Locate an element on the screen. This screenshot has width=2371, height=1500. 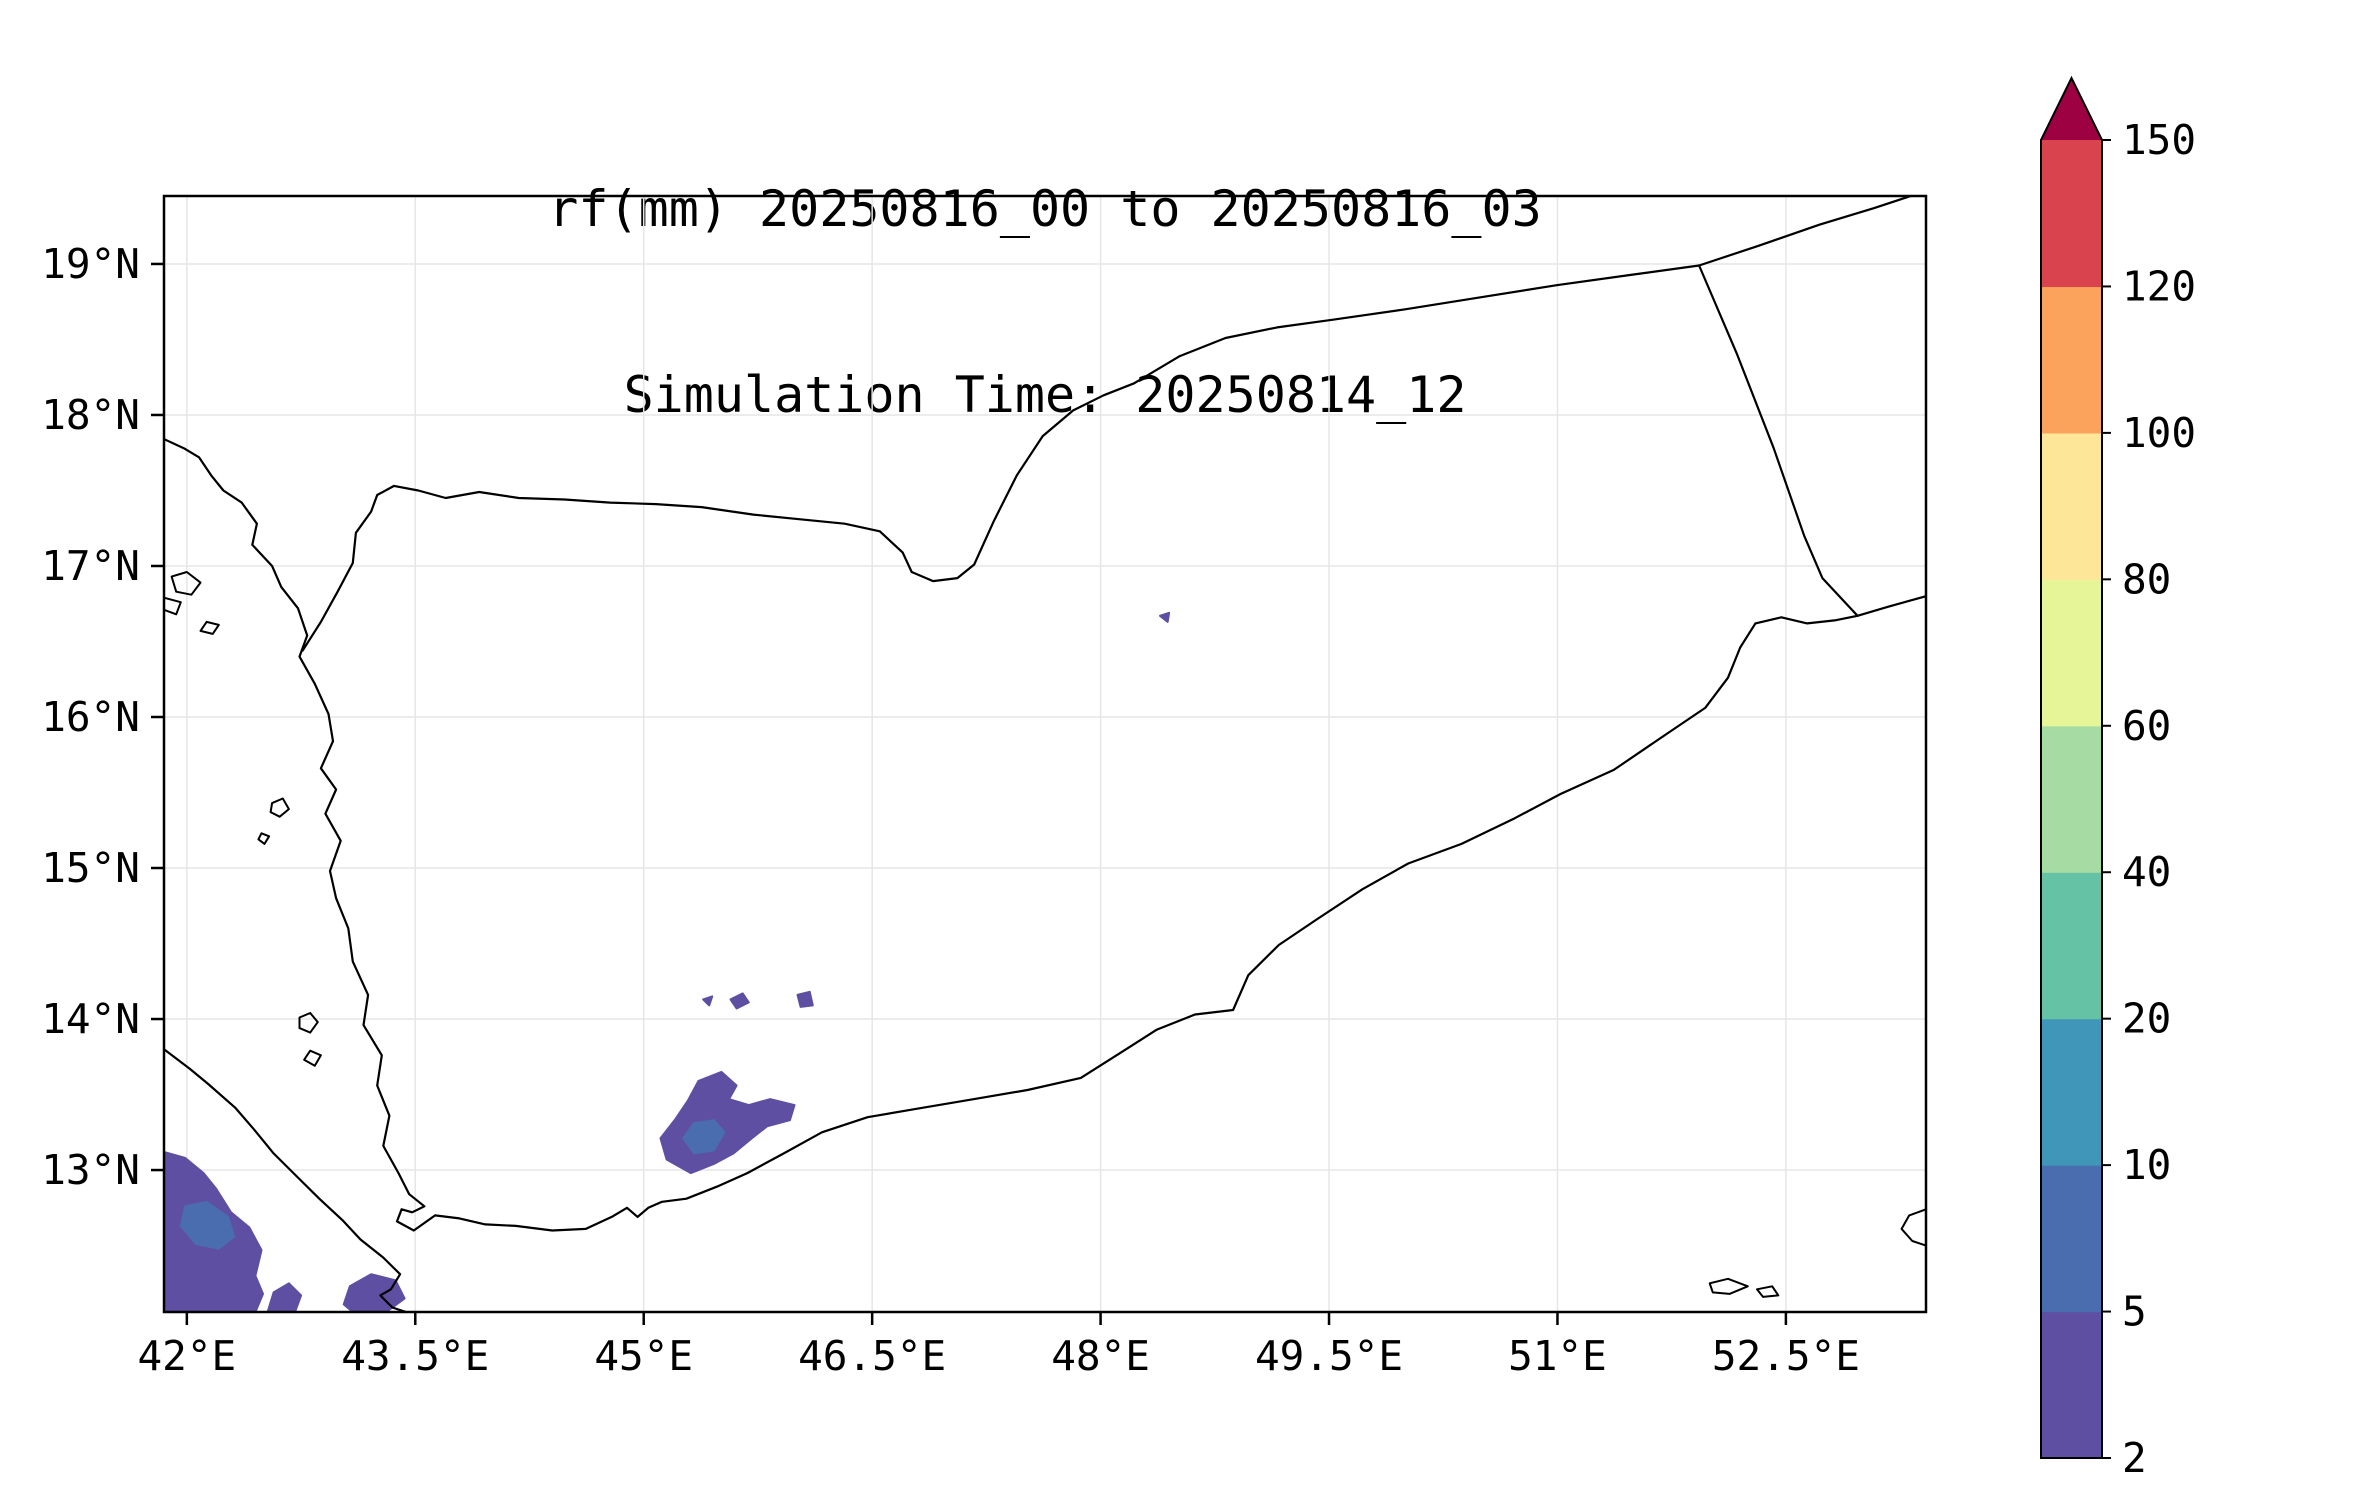
colorbar-tick-label: 40 is located at coordinates (2146, 872).